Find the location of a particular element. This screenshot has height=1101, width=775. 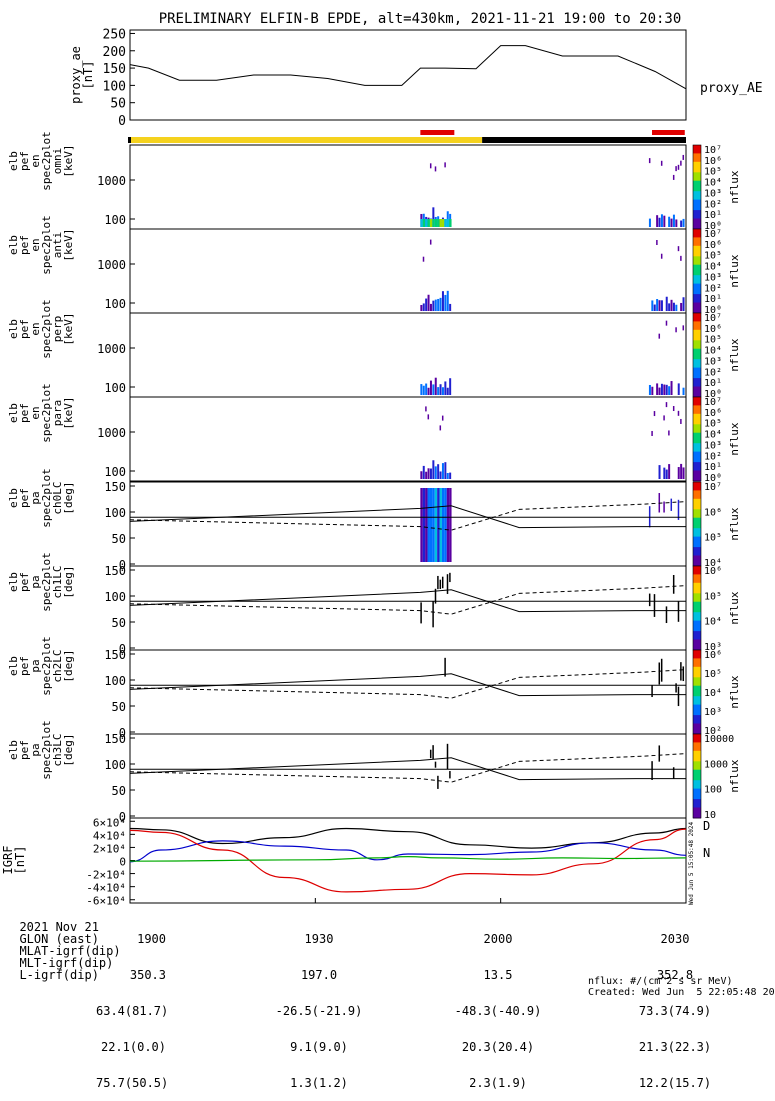

footer-value: 350.3 is located at coordinates (147, 975).